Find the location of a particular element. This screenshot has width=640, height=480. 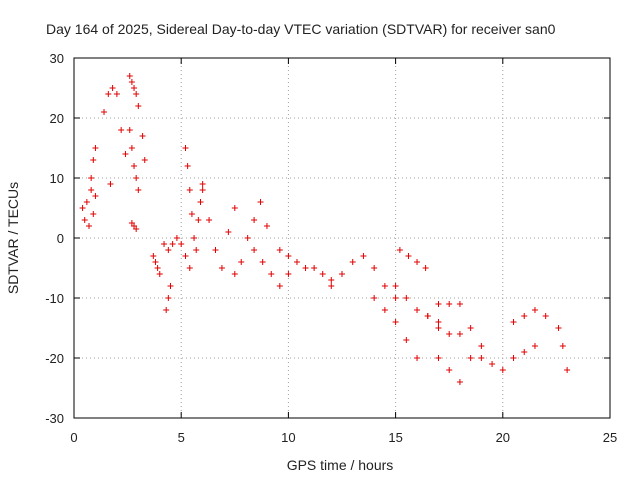

y-tick-label: -20 is located at coordinates (54, 358).